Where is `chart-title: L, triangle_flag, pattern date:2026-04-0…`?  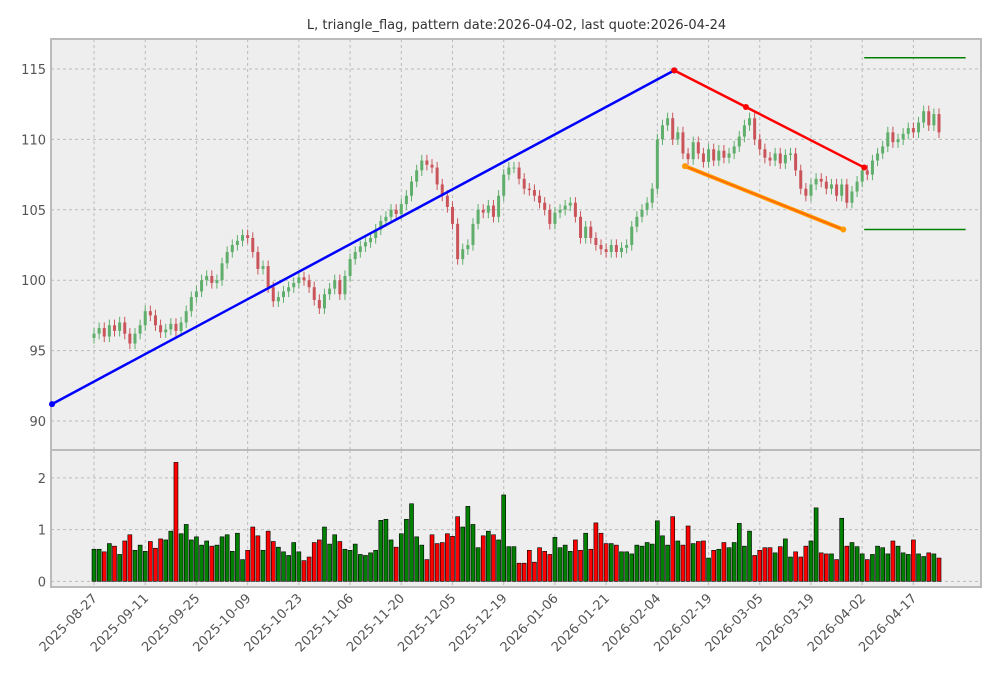 chart-title: L, triangle_flag, pattern date:2026-04-0… is located at coordinates (516, 25).